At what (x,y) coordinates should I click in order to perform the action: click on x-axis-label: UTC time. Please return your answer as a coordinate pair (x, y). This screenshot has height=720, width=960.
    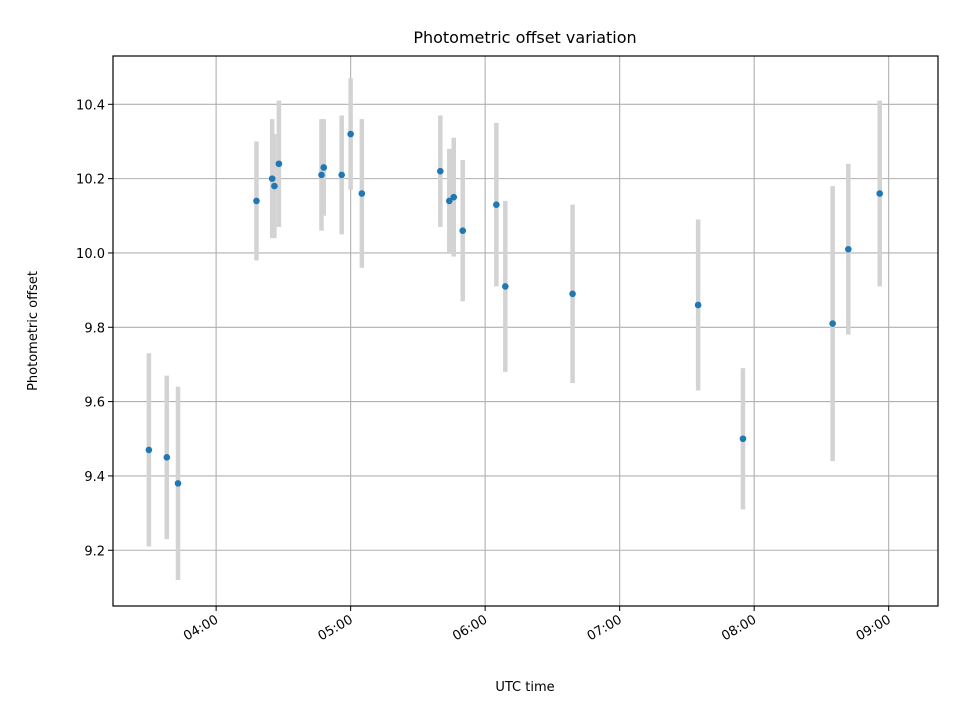
    Looking at the image, I should click on (524, 687).